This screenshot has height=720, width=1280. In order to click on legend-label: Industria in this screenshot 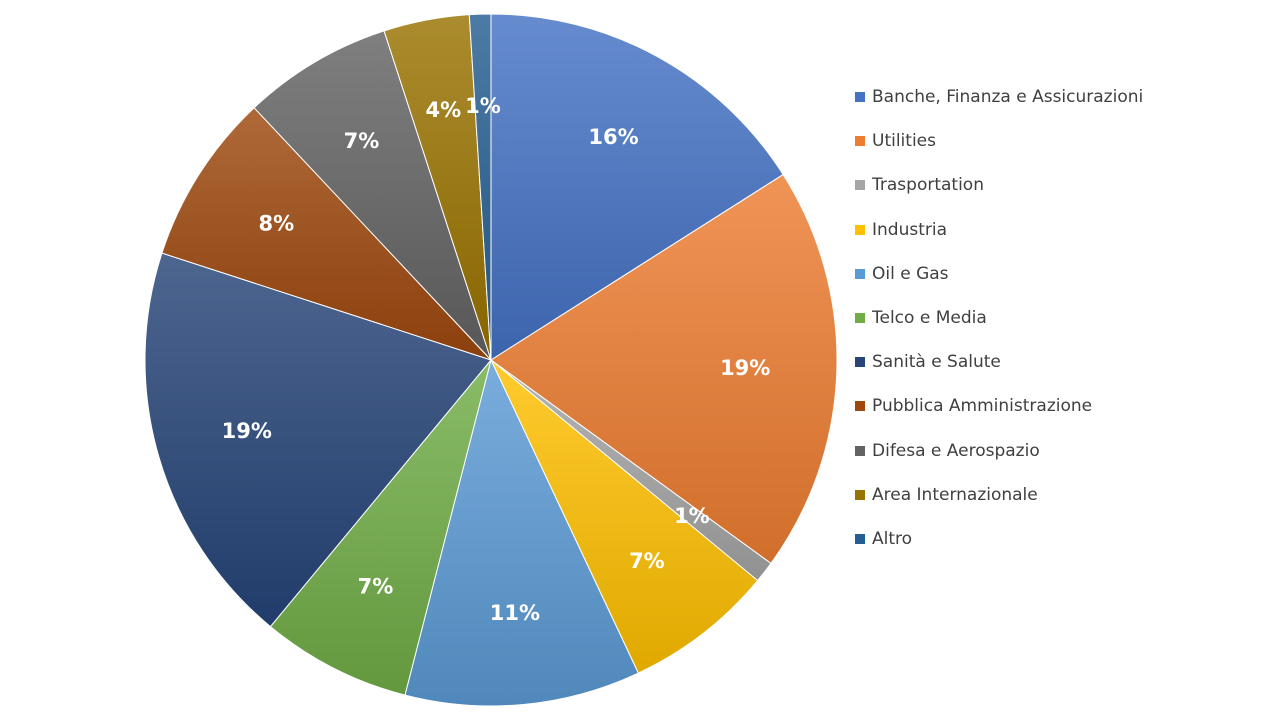, I will do `click(910, 229)`.